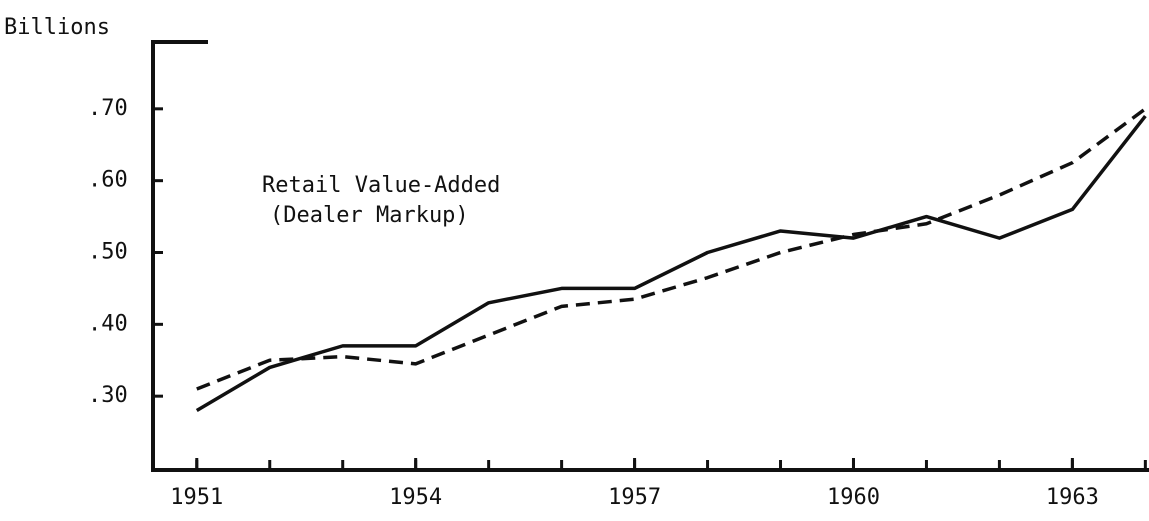 The width and height of the screenshot is (1149, 521). What do you see at coordinates (369, 215) in the screenshot?
I see `annotation: (Dealer Markup)` at bounding box center [369, 215].